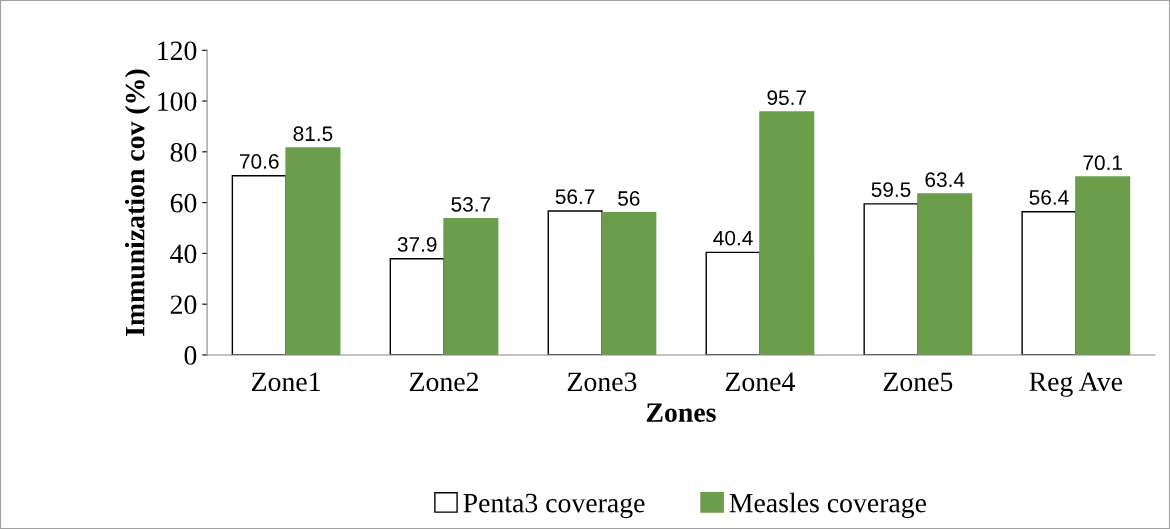  I want to click on data-label: 95.7, so click(786, 98).